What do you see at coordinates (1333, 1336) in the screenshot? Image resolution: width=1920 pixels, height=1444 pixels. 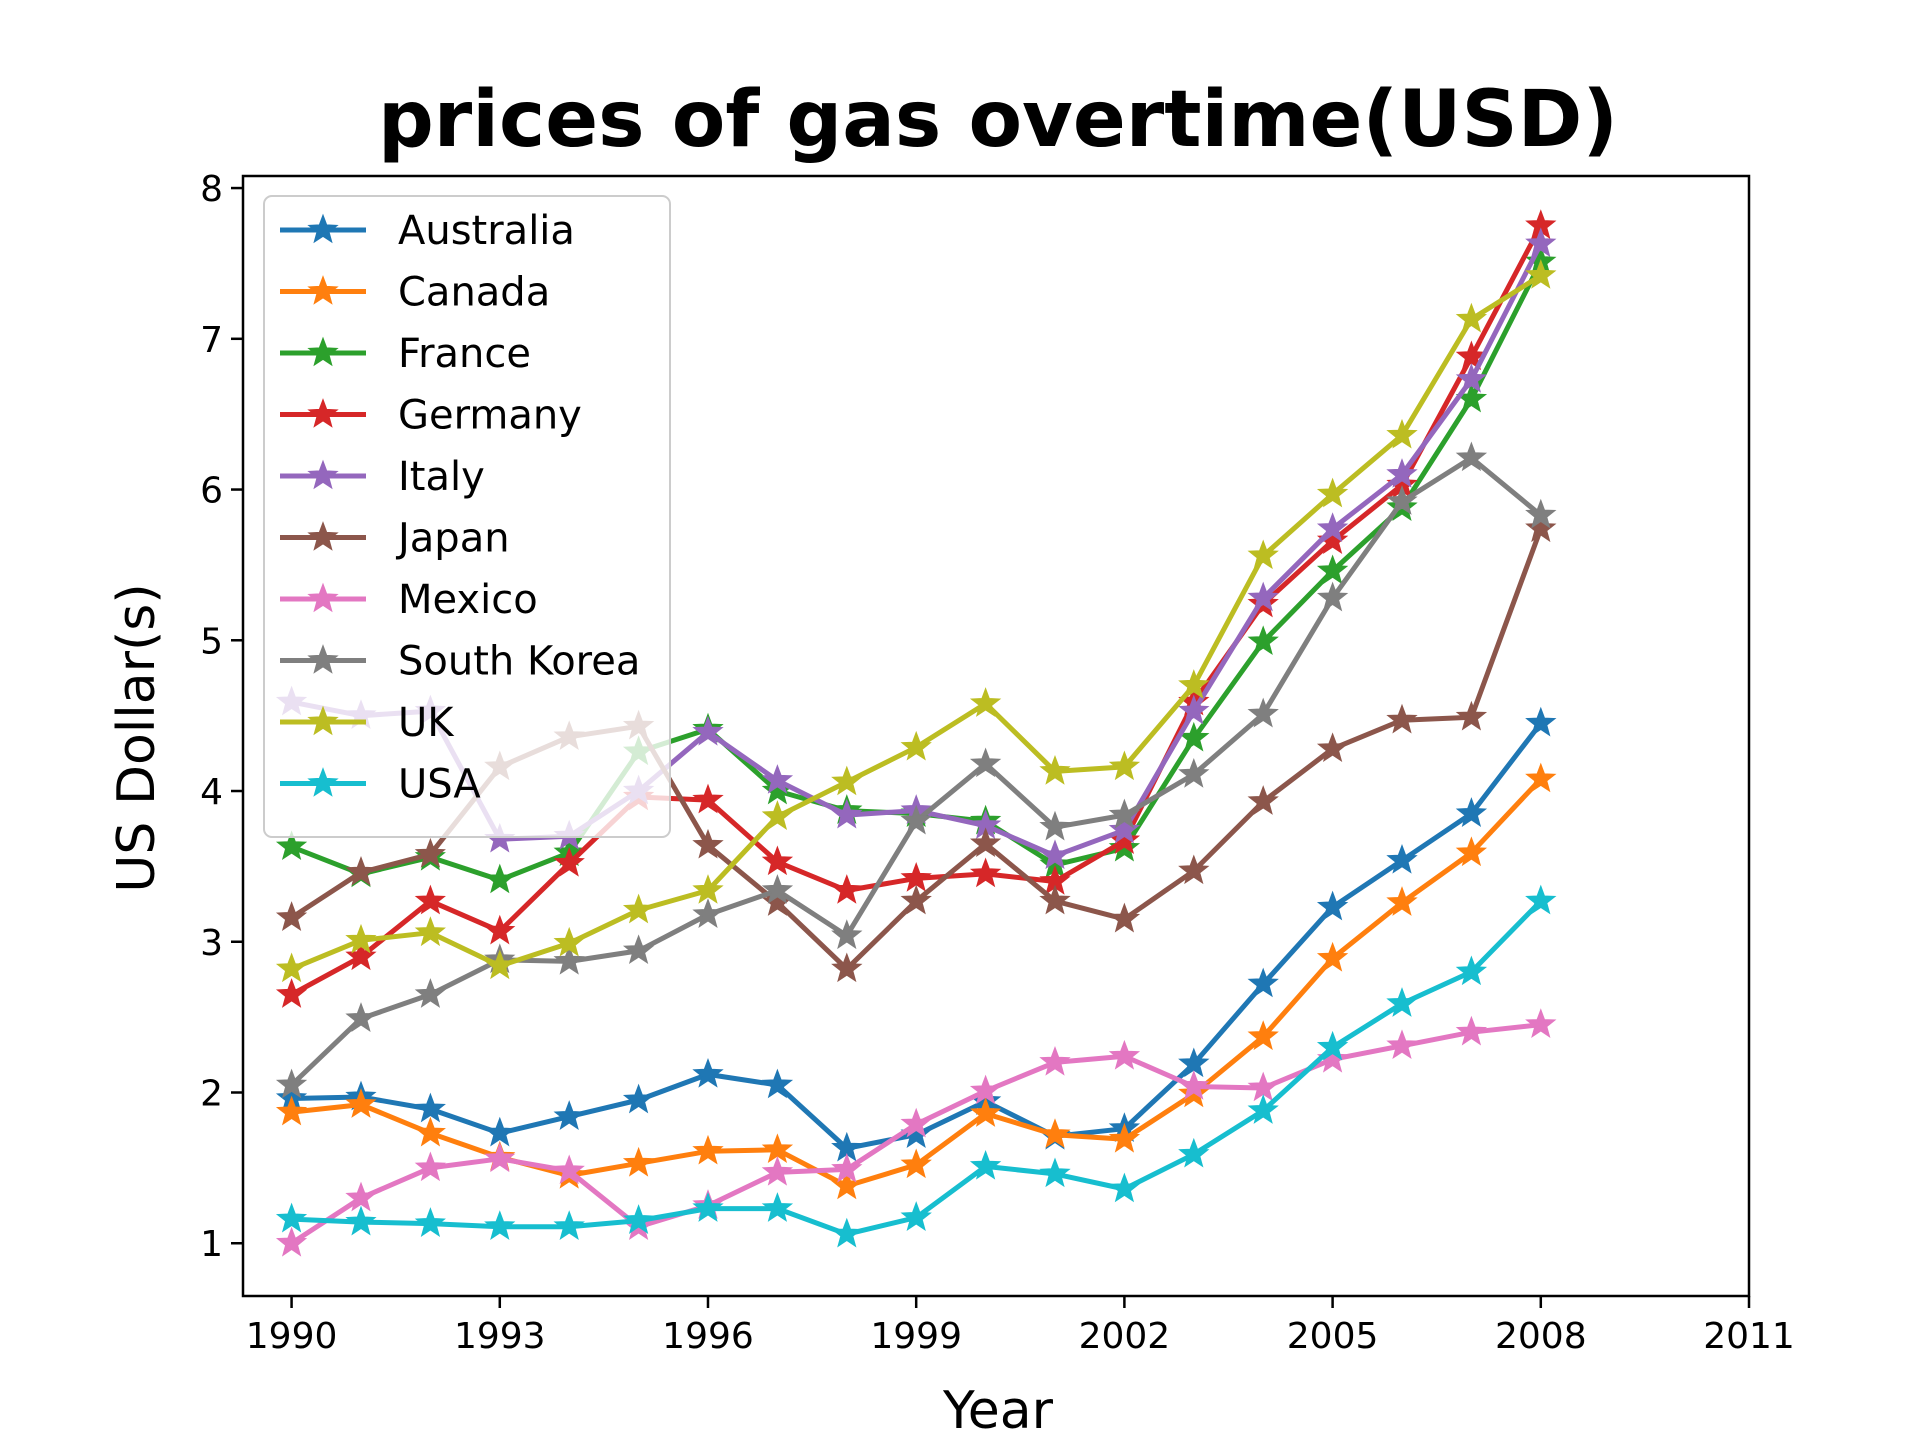 I see `x-tick-label: 2005` at bounding box center [1333, 1336].